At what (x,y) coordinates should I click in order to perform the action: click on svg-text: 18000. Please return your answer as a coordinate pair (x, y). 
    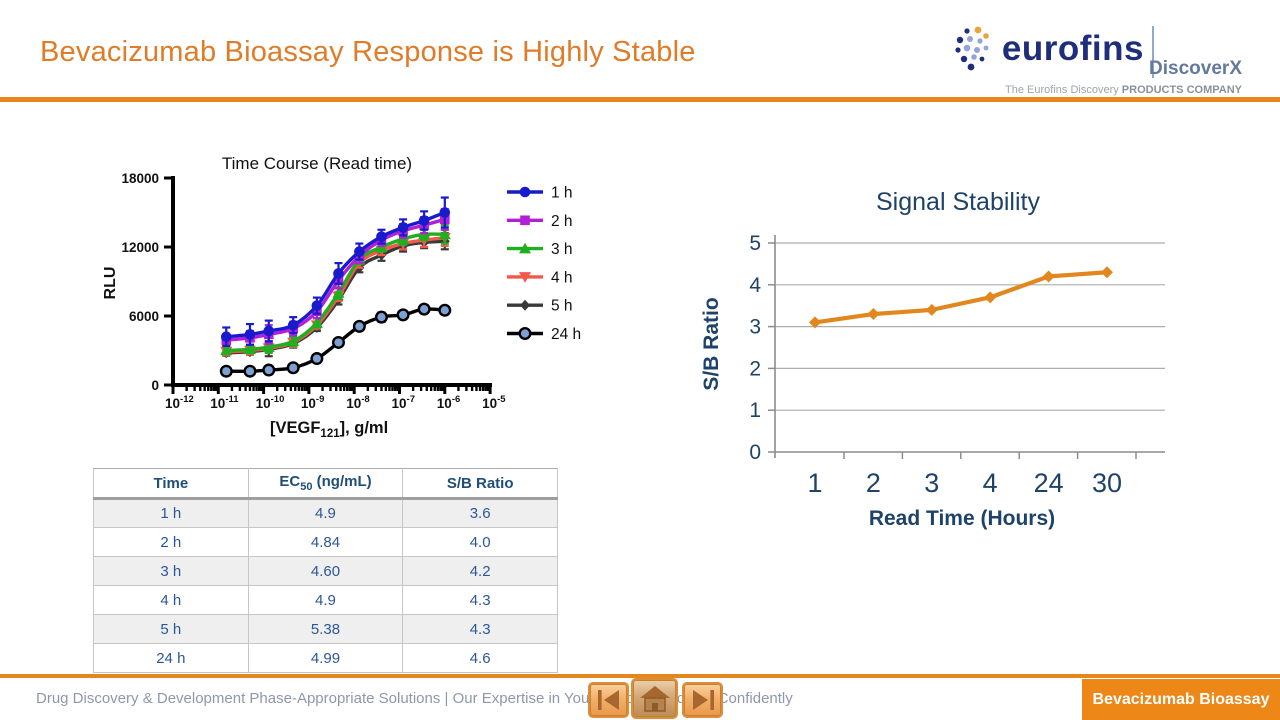
    Looking at the image, I should click on (140, 178).